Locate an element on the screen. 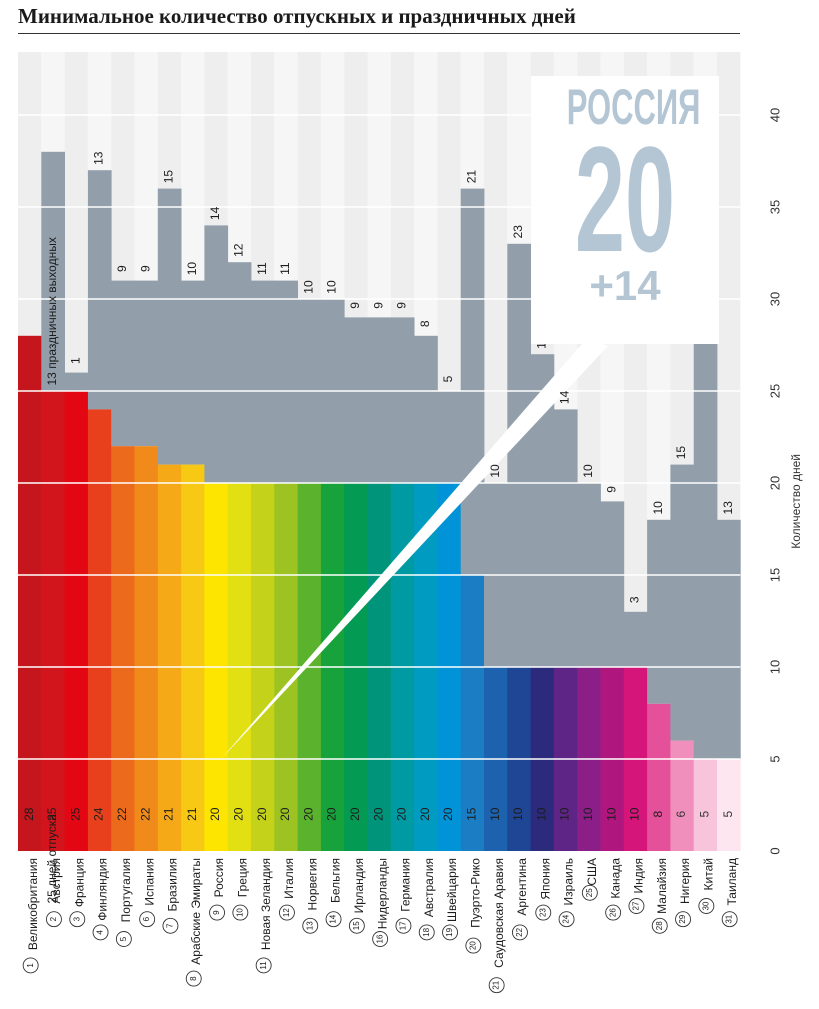  rank-number: 5 is located at coordinates (123, 938).